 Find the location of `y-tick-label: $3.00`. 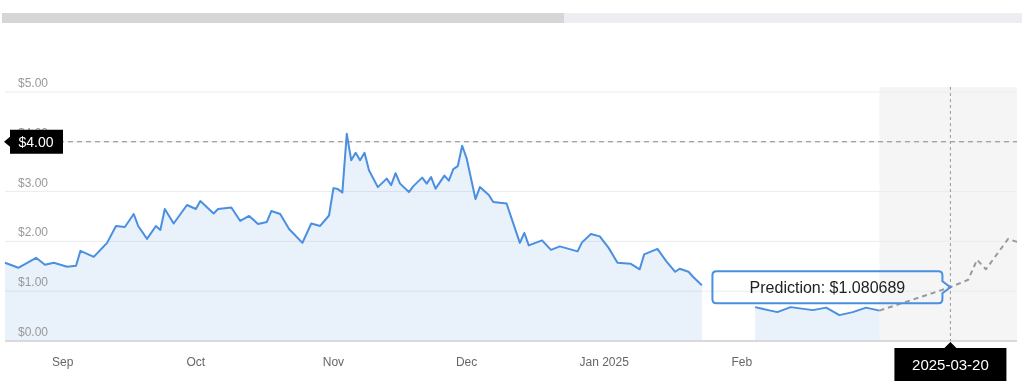

y-tick-label: $3.00 is located at coordinates (33, 182).